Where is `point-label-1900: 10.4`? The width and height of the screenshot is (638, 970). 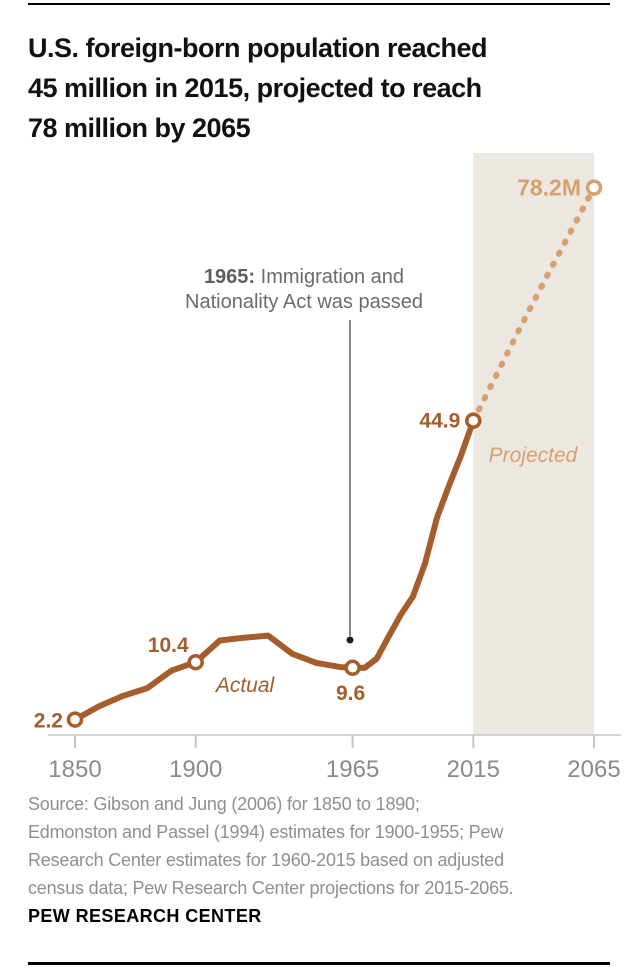
point-label-1900: 10.4 is located at coordinates (168, 645).